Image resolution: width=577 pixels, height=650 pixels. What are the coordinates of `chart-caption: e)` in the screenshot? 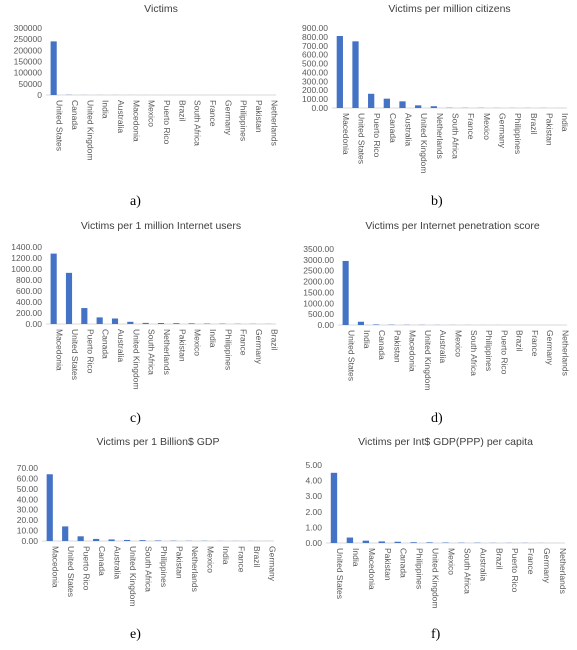 It's located at (135, 635).